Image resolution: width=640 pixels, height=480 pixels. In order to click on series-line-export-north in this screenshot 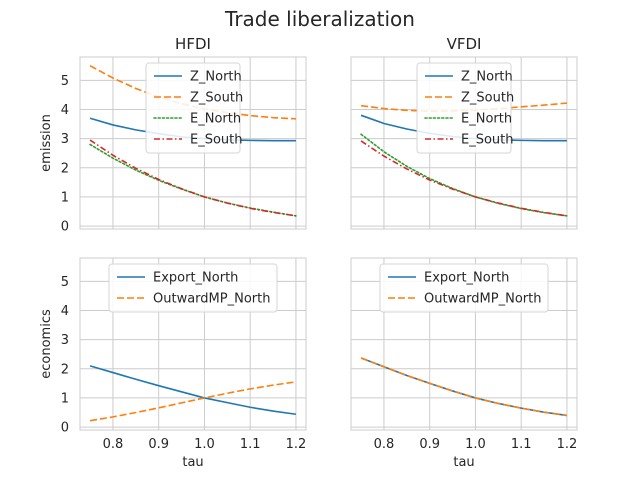, I will do `click(193, 390)`.